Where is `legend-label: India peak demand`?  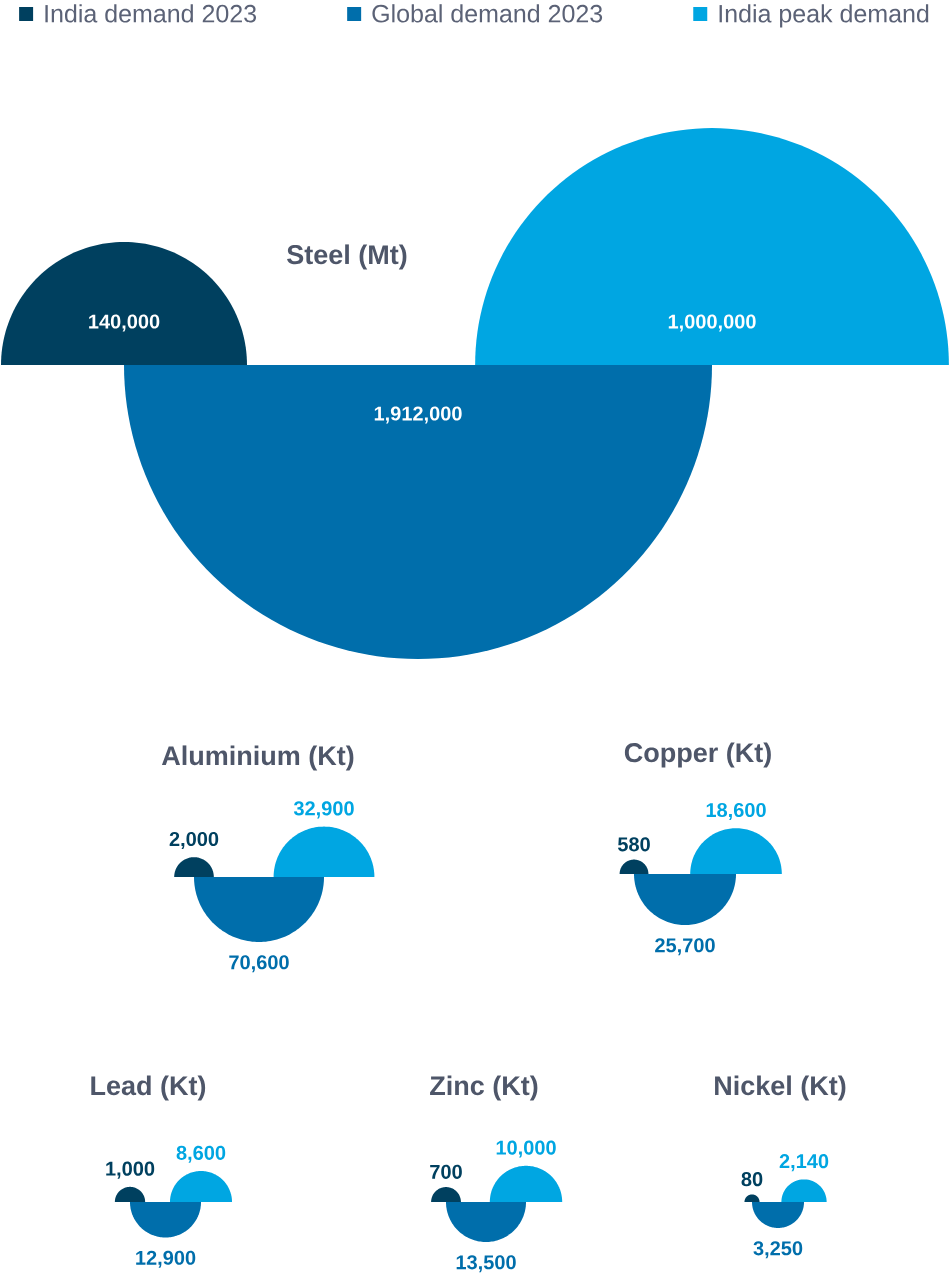 legend-label: India peak demand is located at coordinates (824, 16).